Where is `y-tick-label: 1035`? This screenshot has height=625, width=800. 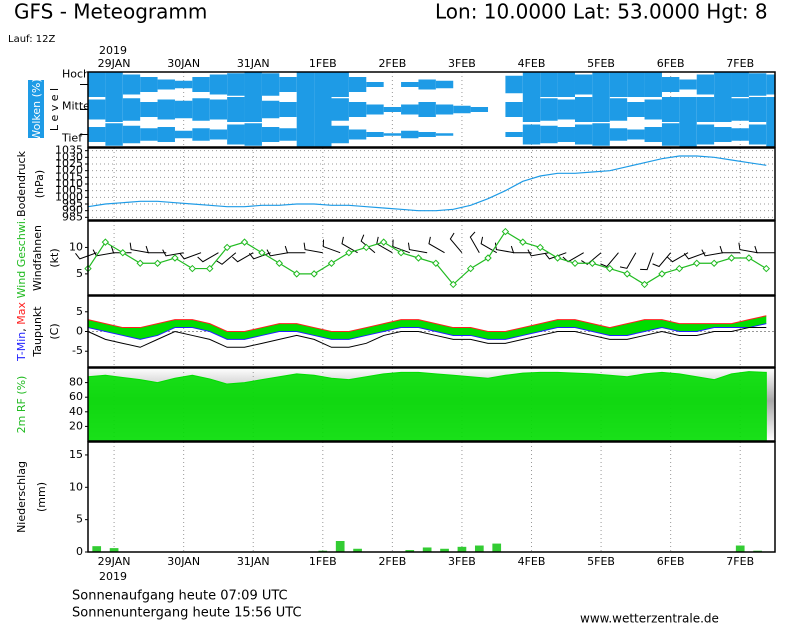 y-tick-label: 1035 is located at coordinates (69, 150).